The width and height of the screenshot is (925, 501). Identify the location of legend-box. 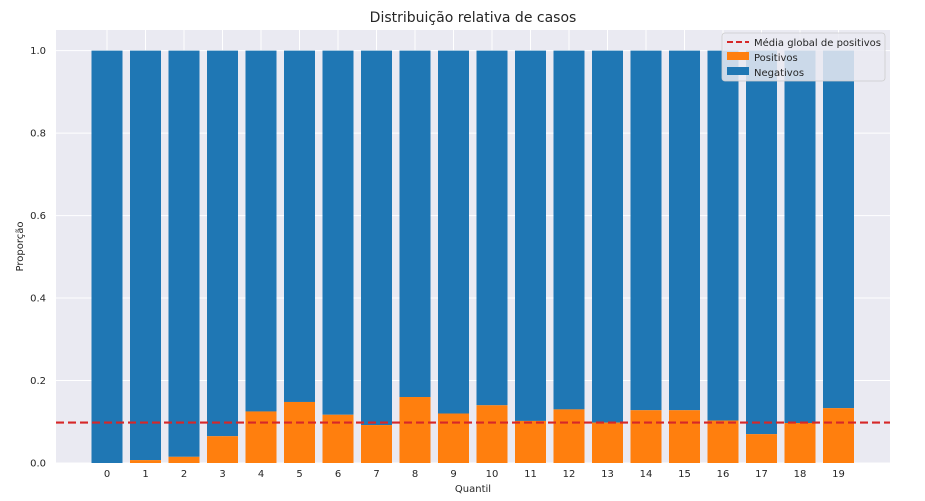
(803, 57).